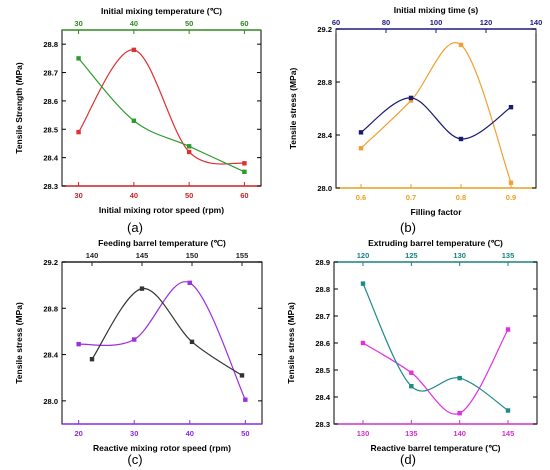  Describe the element at coordinates (435, 448) in the screenshot. I see `bottom-axis-label: Reactive barrel temperature (℃)` at that location.